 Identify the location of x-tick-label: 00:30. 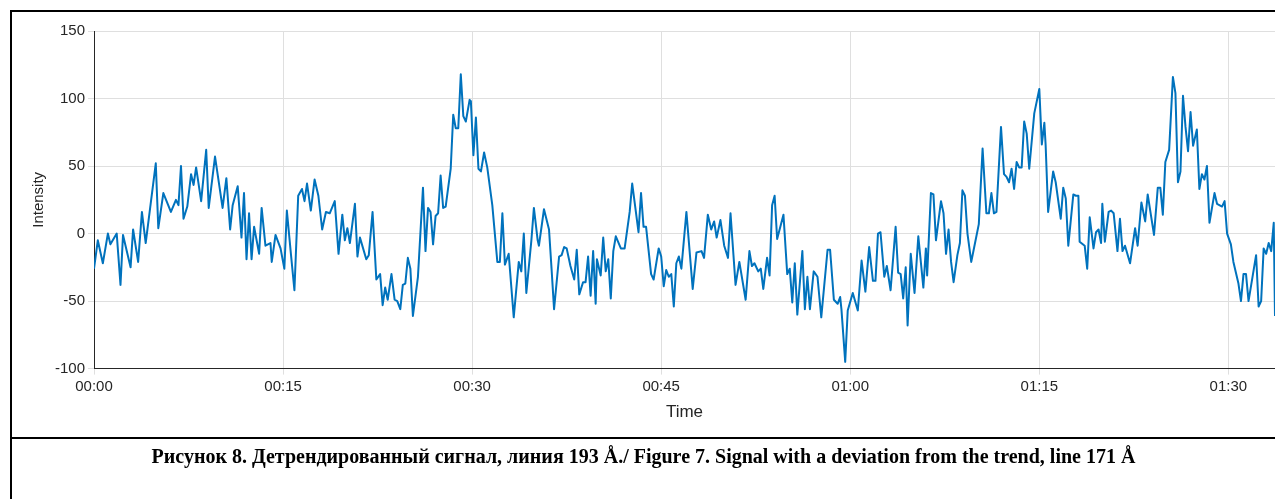
(472, 385).